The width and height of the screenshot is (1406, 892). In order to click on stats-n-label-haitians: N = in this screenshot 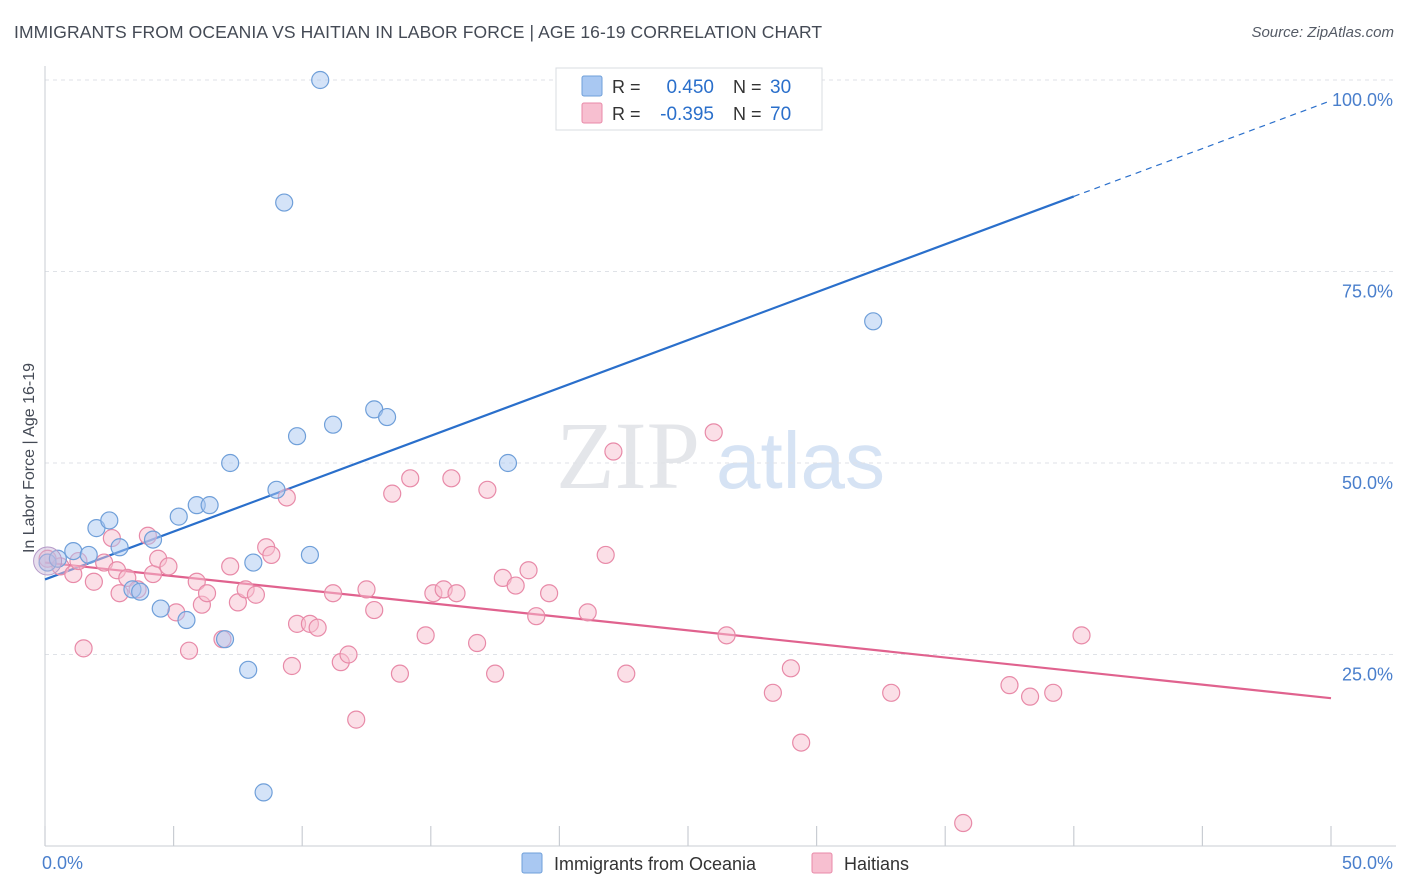, I will do `click(747, 114)`.